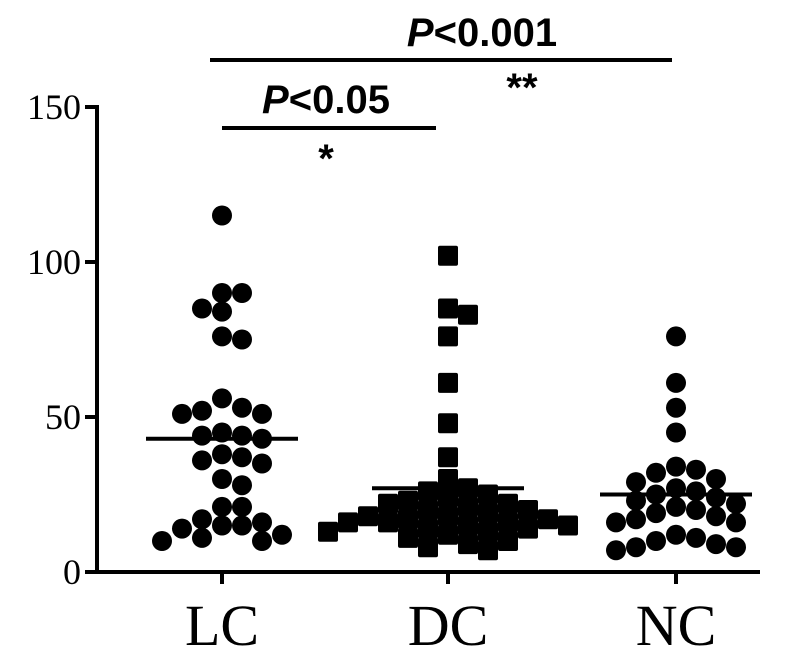 The width and height of the screenshot is (806, 656). What do you see at coordinates (448, 624) in the screenshot?
I see `x-category-label-dc: DC` at bounding box center [448, 624].